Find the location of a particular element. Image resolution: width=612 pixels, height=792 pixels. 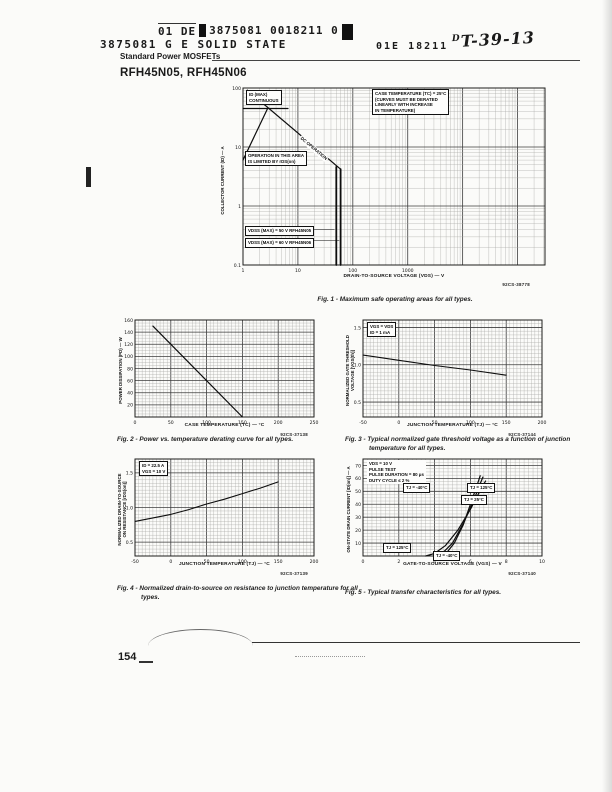

fig1-idmax-label: ID (MAX) CONTINUOUS is located at coordinates (264, 97).